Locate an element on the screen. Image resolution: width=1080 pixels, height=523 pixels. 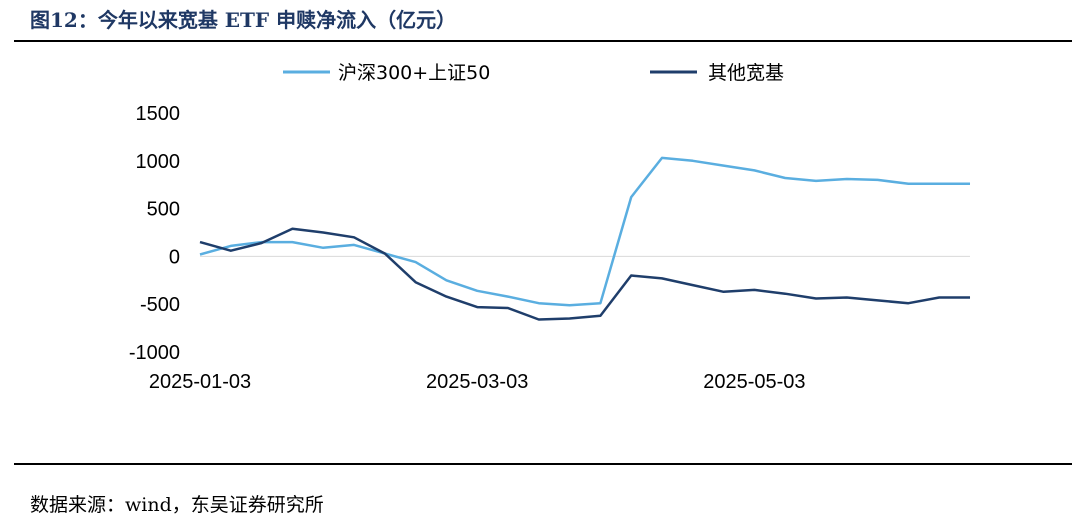
x-tick-label: 2025-03-03 is located at coordinates (477, 382).